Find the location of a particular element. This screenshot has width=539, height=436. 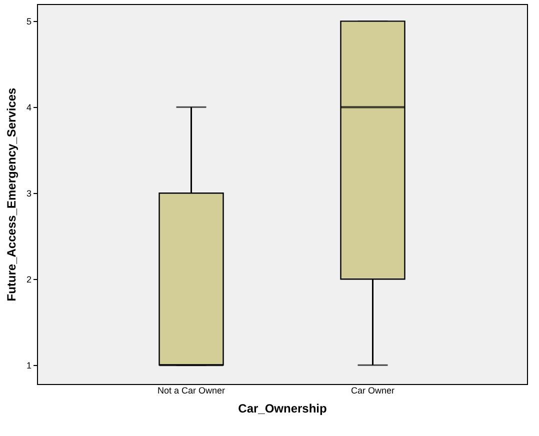

x-axis-title: Car_Ownership is located at coordinates (282, 409).